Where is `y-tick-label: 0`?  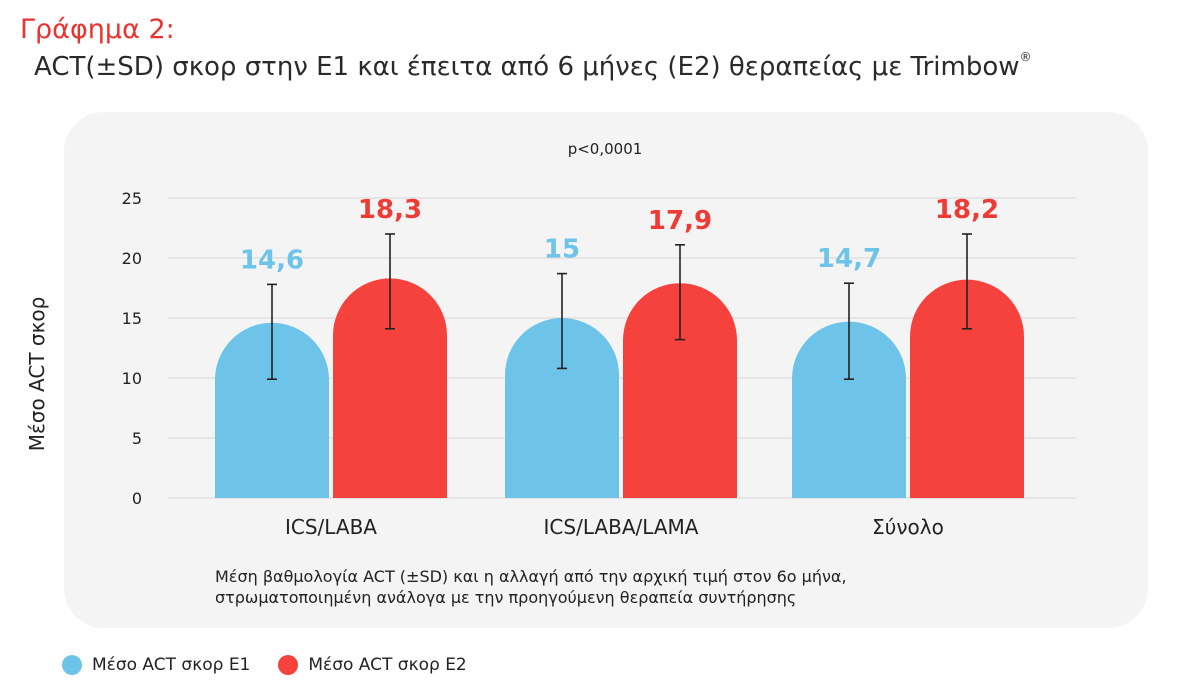
y-tick-label: 0 is located at coordinates (137, 498).